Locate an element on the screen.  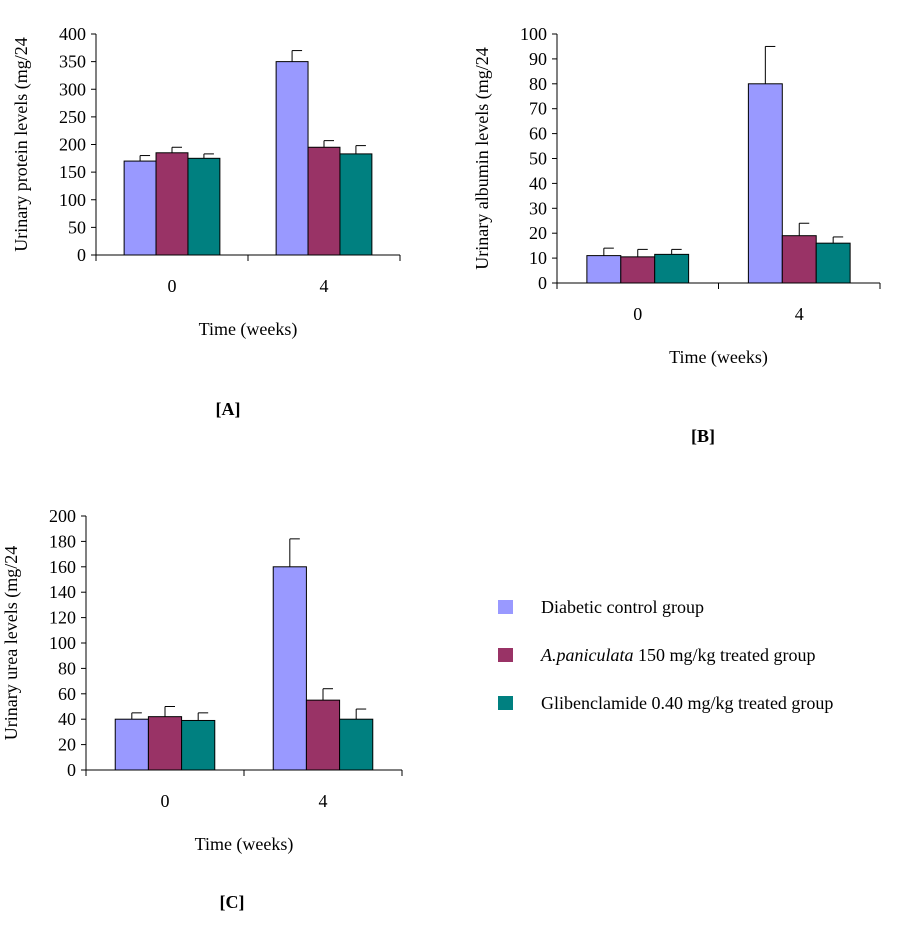
legend-label-diabetic: Diabetic control group is located at coordinates (622, 606).